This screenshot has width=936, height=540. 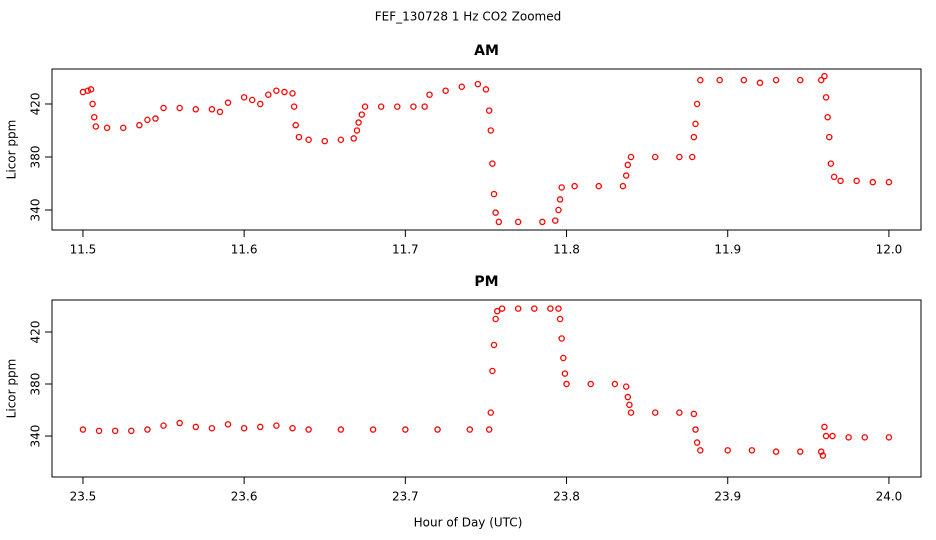 What do you see at coordinates (83, 497) in the screenshot?
I see `x-tick-label: 23.5` at bounding box center [83, 497].